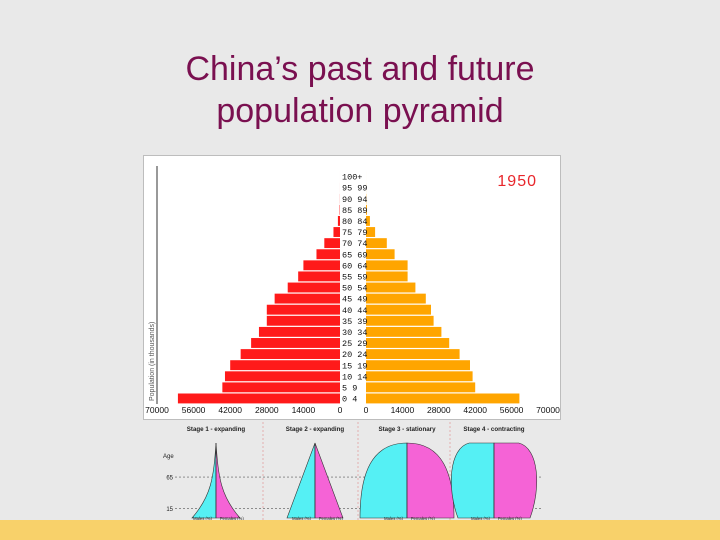  Describe the element at coordinates (360, 69) in the screenshot. I see `slide-title-line-1: China’s past and future` at that location.